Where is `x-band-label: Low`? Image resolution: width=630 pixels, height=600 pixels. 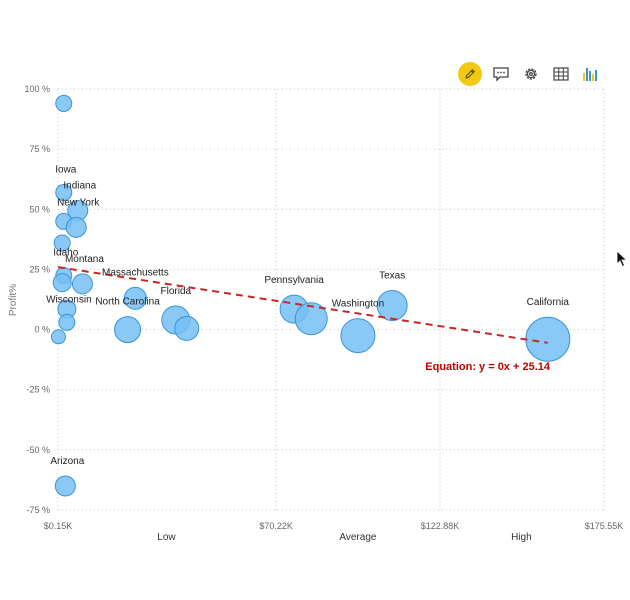
x-band-label: Low is located at coordinates (166, 537).